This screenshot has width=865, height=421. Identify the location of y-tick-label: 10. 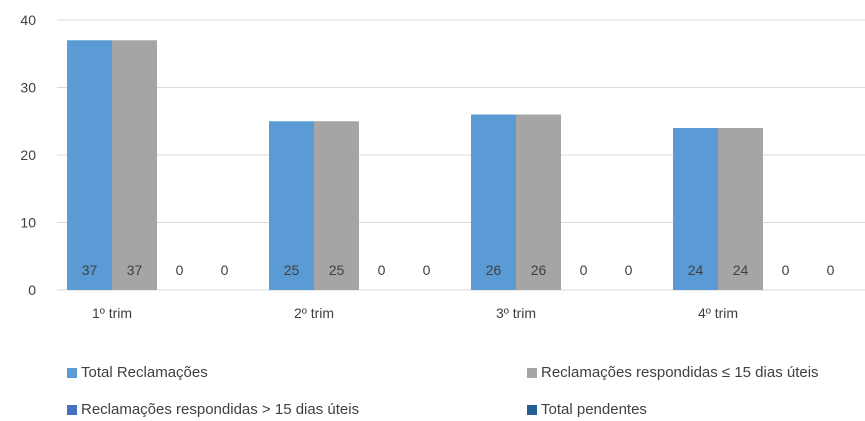
(28, 223).